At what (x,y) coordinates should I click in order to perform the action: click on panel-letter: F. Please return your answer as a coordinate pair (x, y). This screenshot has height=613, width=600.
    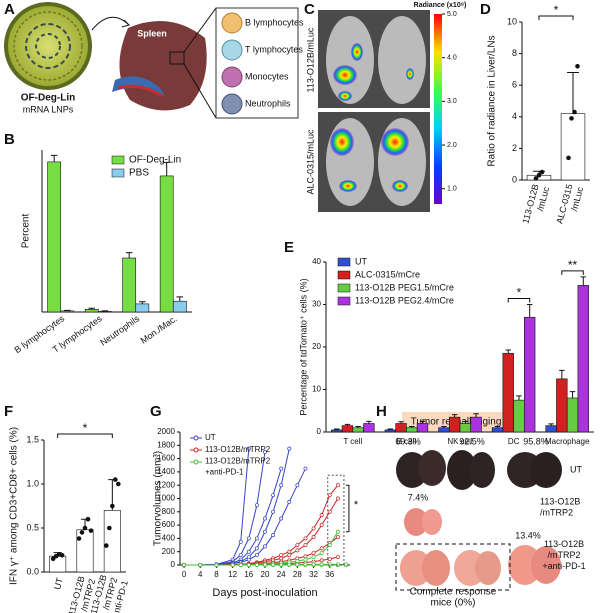
    Looking at the image, I should click on (8, 411).